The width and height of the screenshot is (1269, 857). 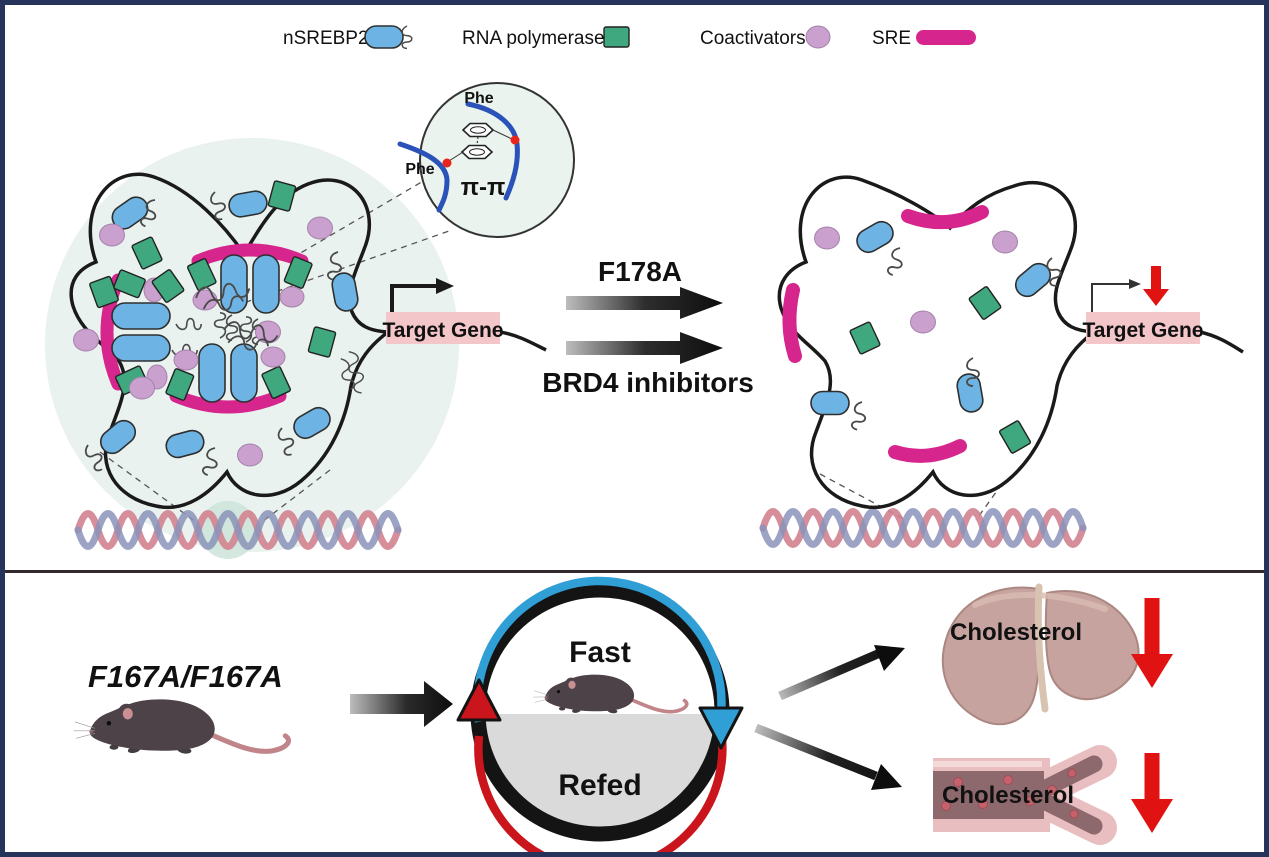 I want to click on legend-label-rna-pol2: RNA polymerase II, so click(x=541, y=38).